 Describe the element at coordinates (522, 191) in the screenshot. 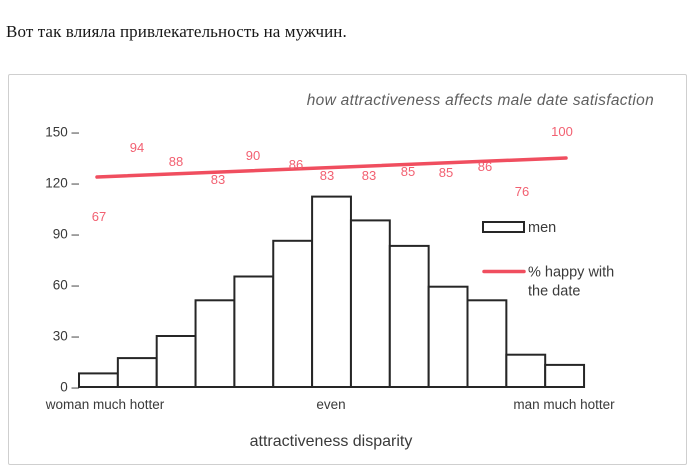

I see `line-value-label: 76` at that location.